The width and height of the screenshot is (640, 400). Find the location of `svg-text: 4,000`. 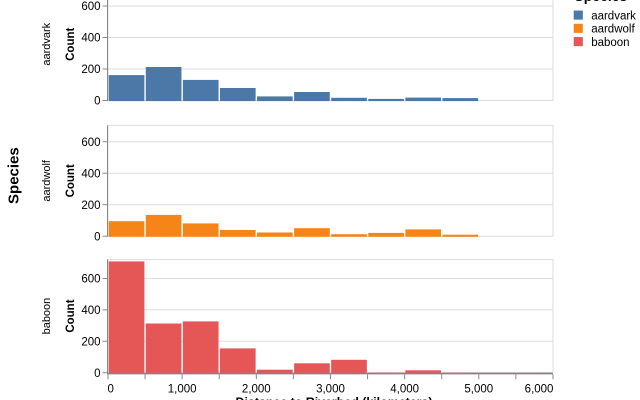

svg-text: 4,000 is located at coordinates (404, 389).